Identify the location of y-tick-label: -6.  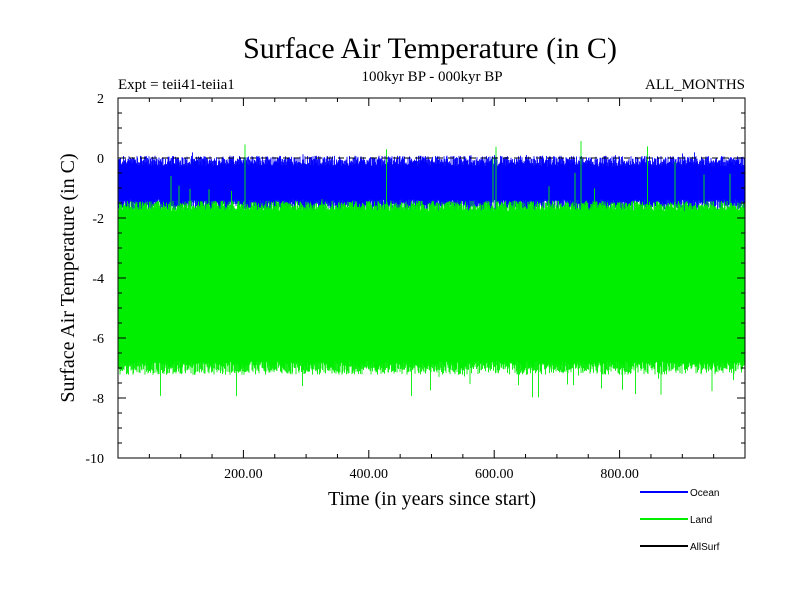
(98, 339).